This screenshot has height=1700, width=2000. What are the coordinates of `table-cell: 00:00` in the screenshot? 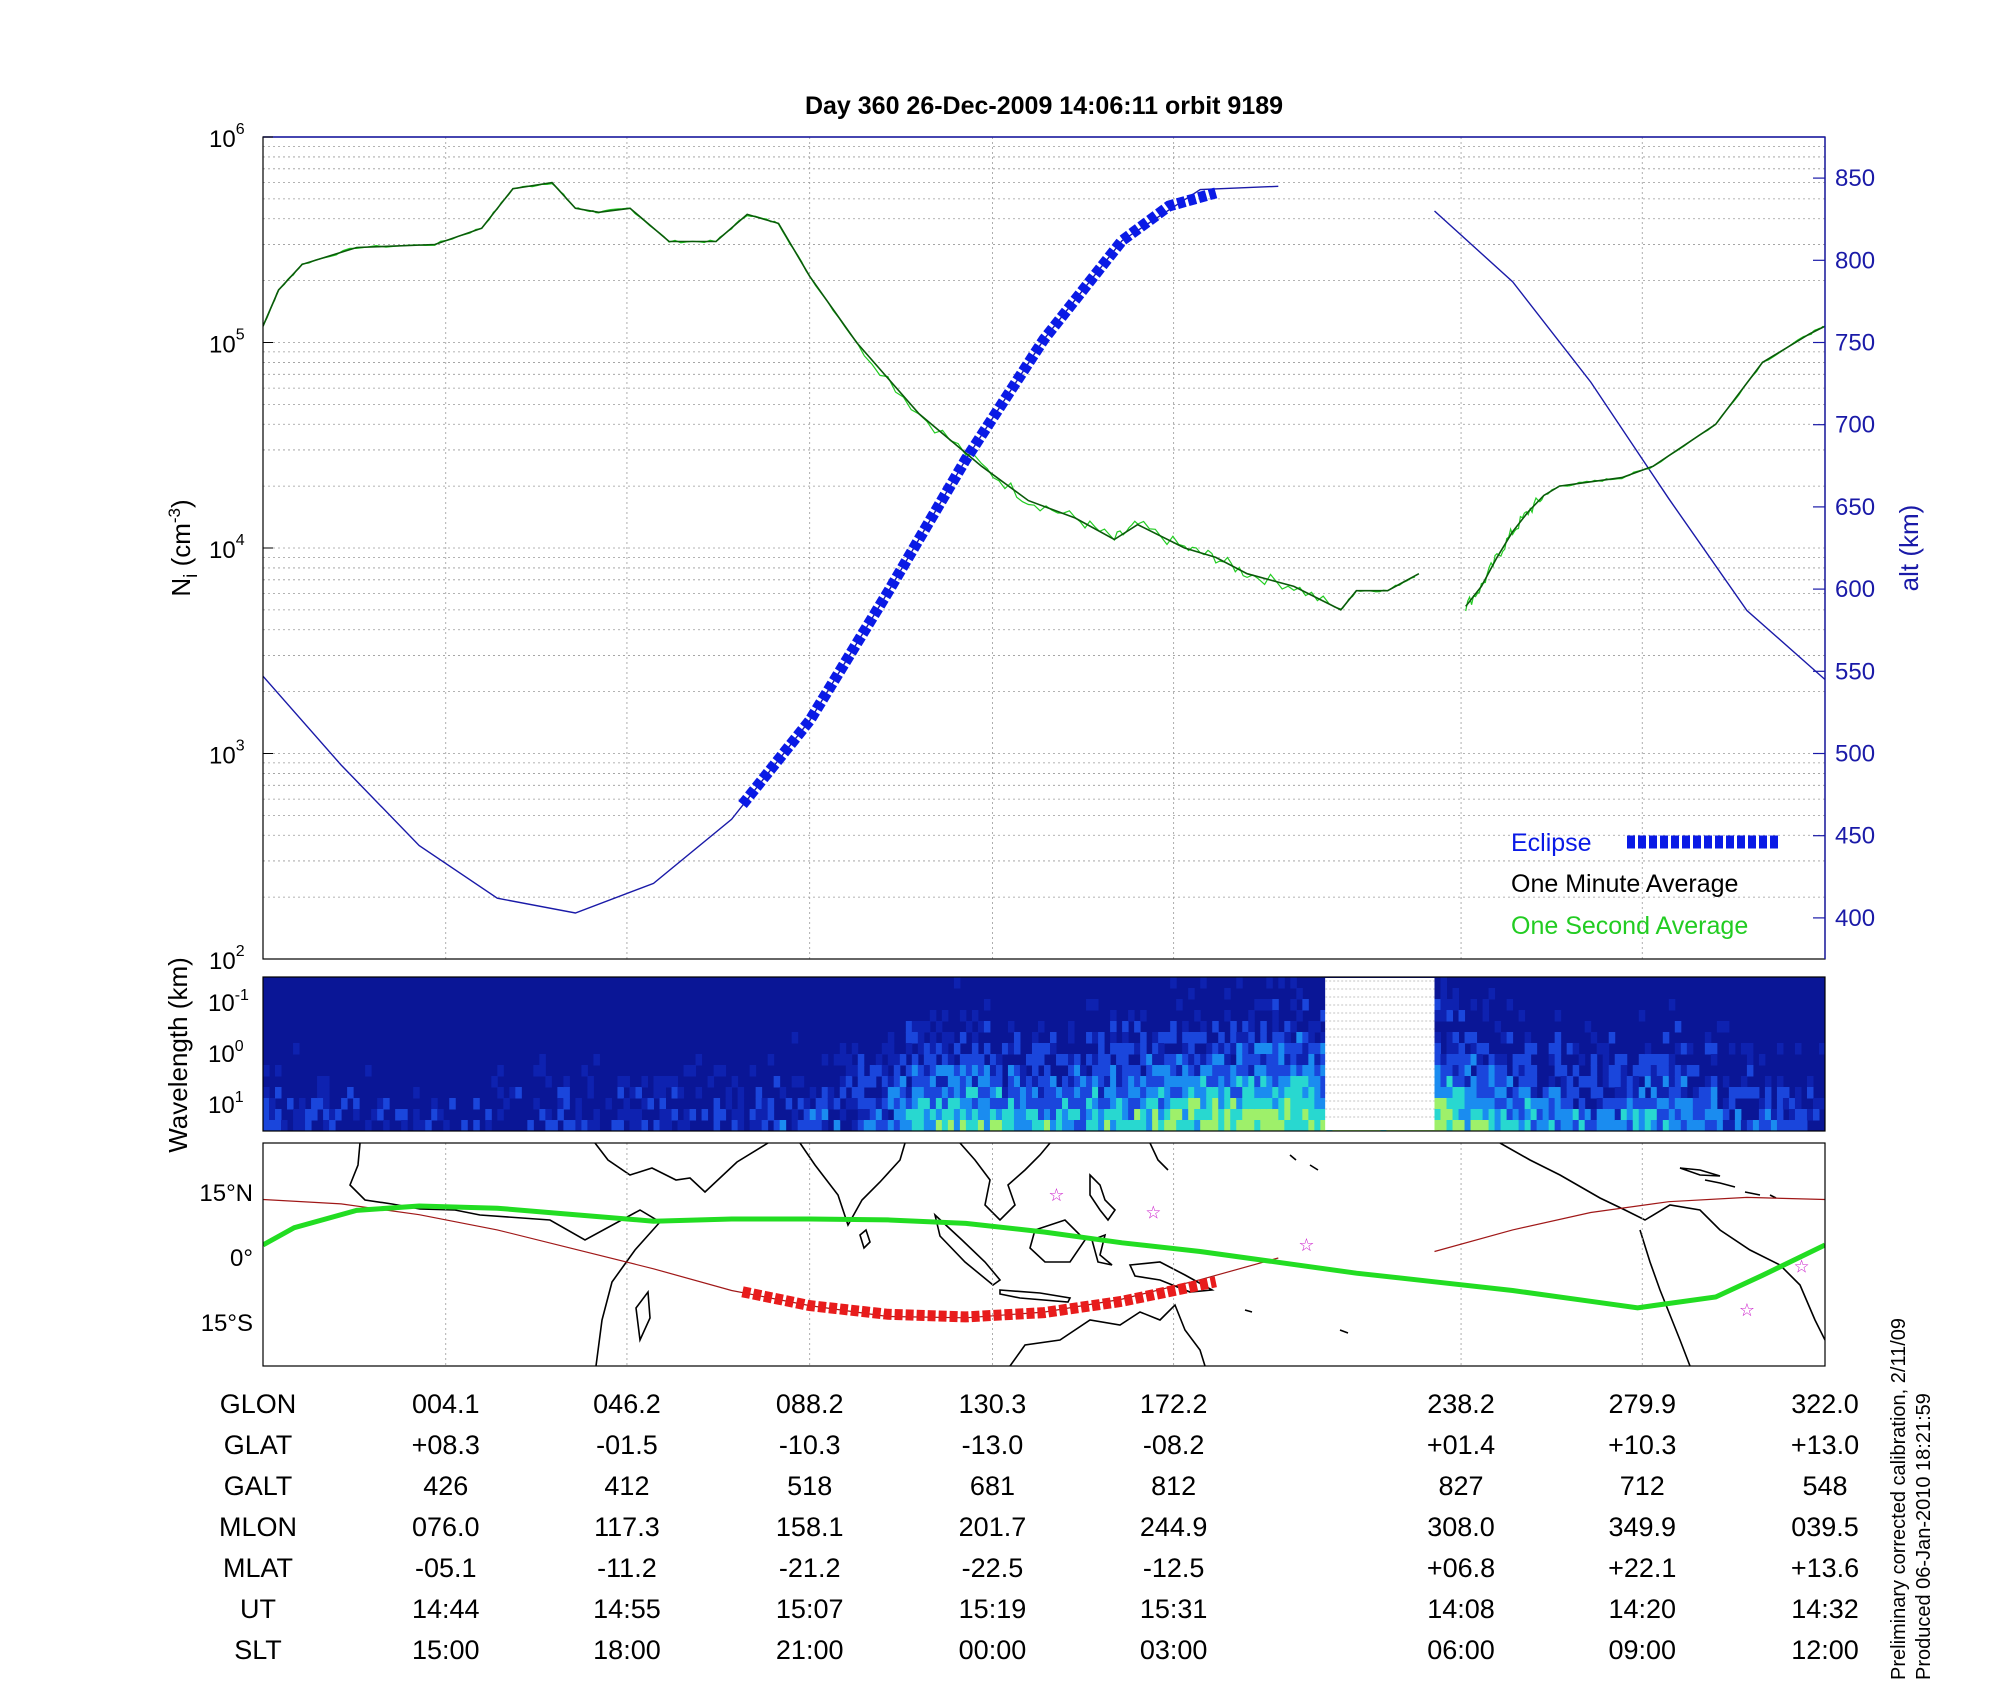 It's located at (993, 1650).